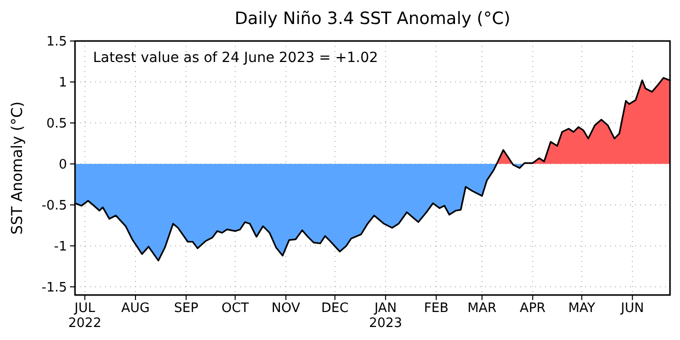 This screenshot has height=340, width=680. Describe the element at coordinates (286, 308) in the screenshot. I see `x-tick-label: NOV` at that location.